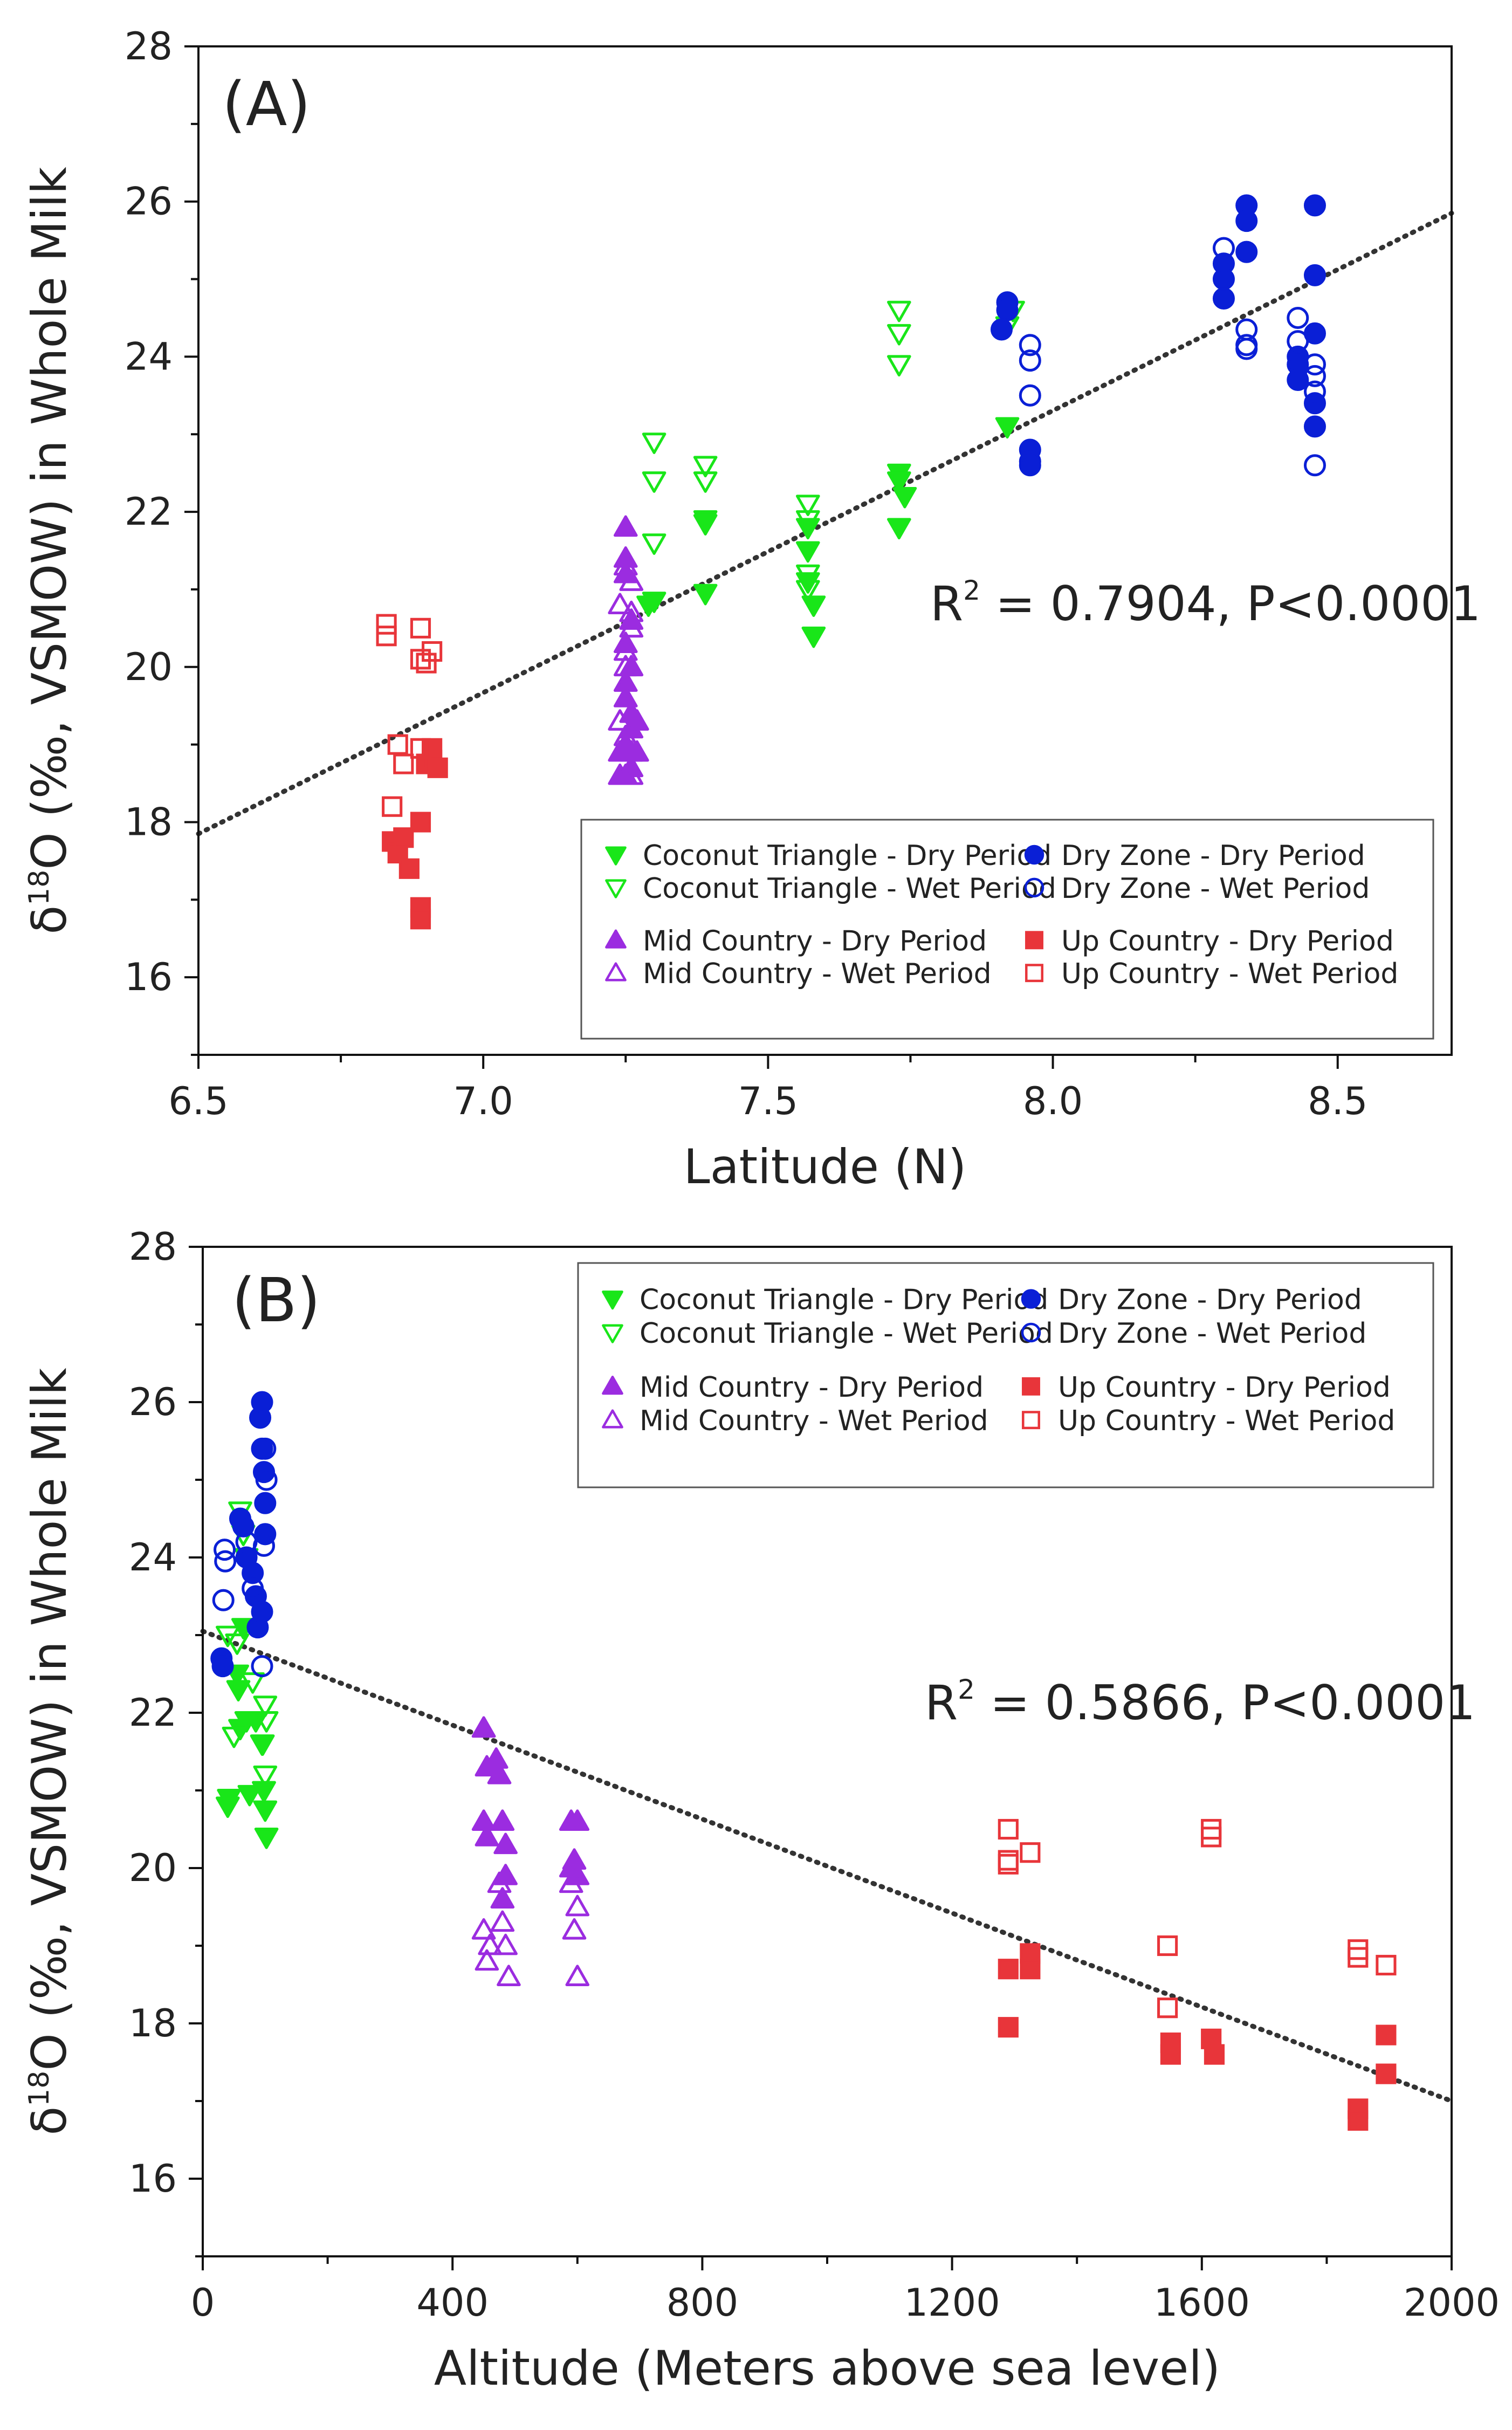  Describe the element at coordinates (203, 2303) in the screenshot. I see `x-tick-label: 0` at that location.